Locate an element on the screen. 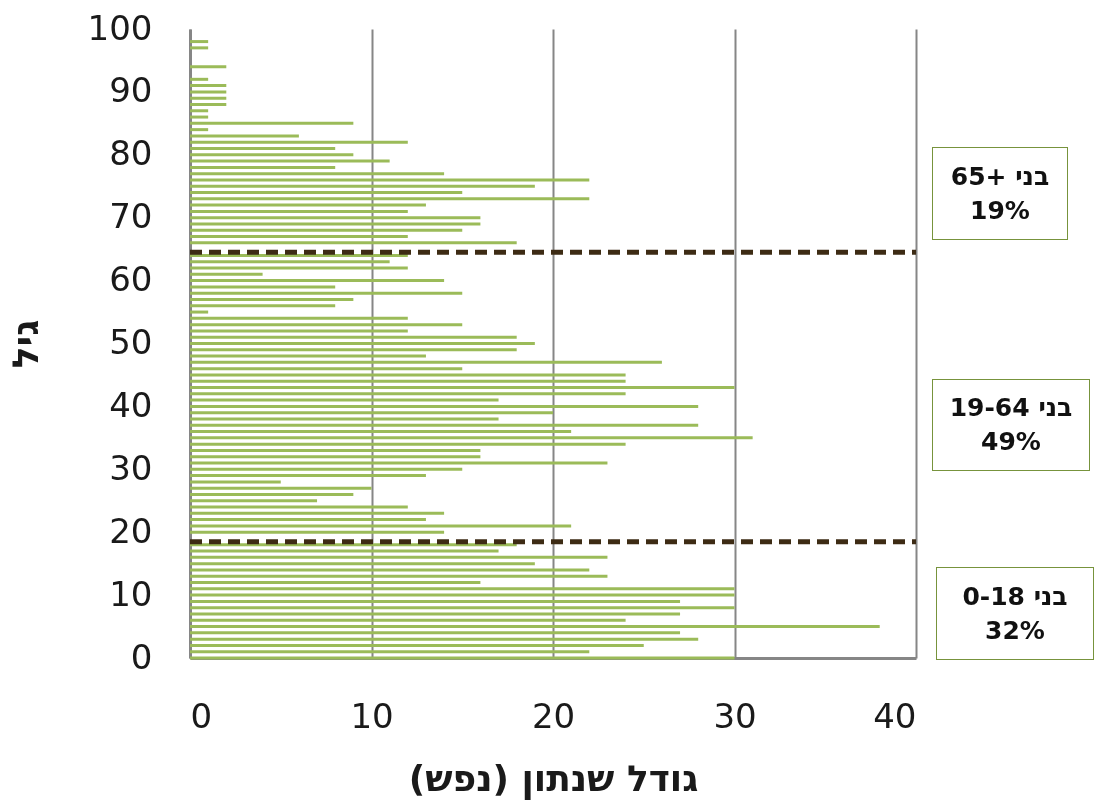 The width and height of the screenshot is (1094, 812). y-tick-label: 70 is located at coordinates (131, 216).